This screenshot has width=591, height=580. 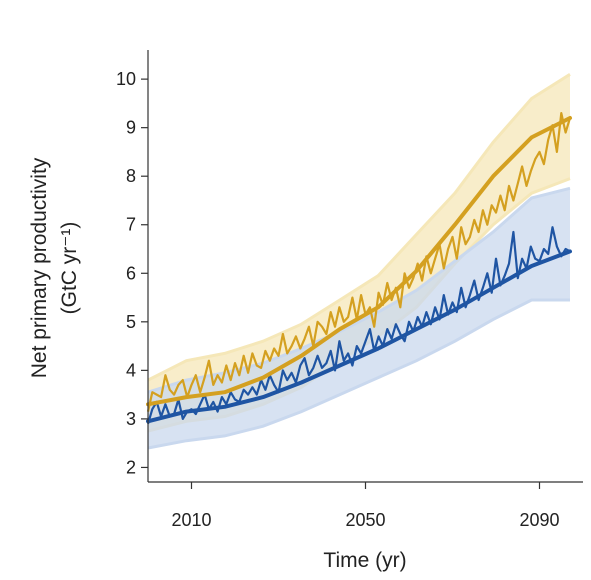 What do you see at coordinates (365, 505) in the screenshot?
I see `x-axis: 2010 2050 2090` at bounding box center [365, 505].